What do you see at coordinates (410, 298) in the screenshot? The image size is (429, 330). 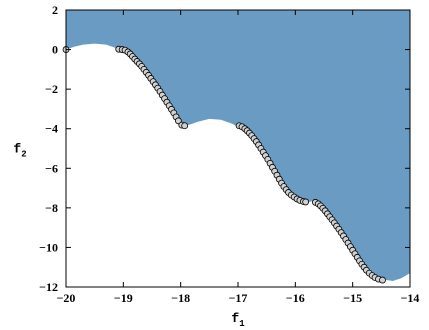 I see `x-tick-label: −14` at bounding box center [410, 298].